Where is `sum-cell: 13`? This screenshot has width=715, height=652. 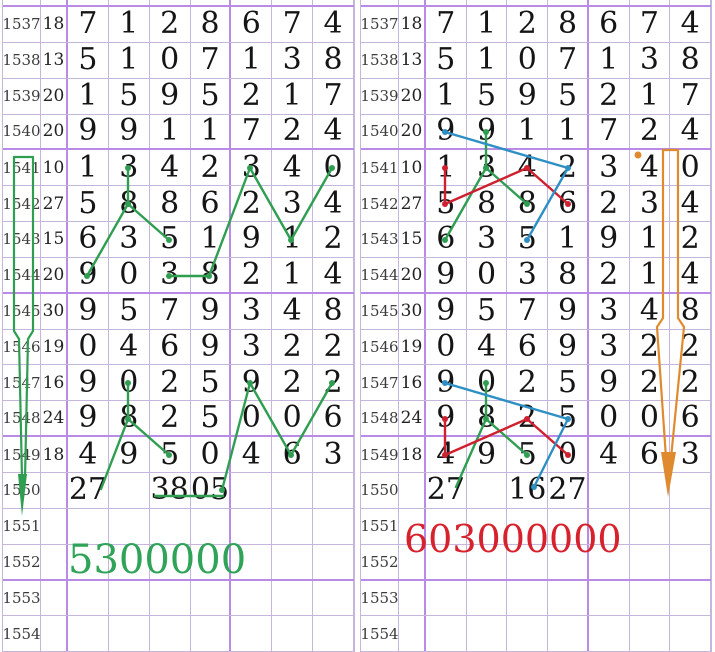
sum-cell: 13 is located at coordinates (412, 60).